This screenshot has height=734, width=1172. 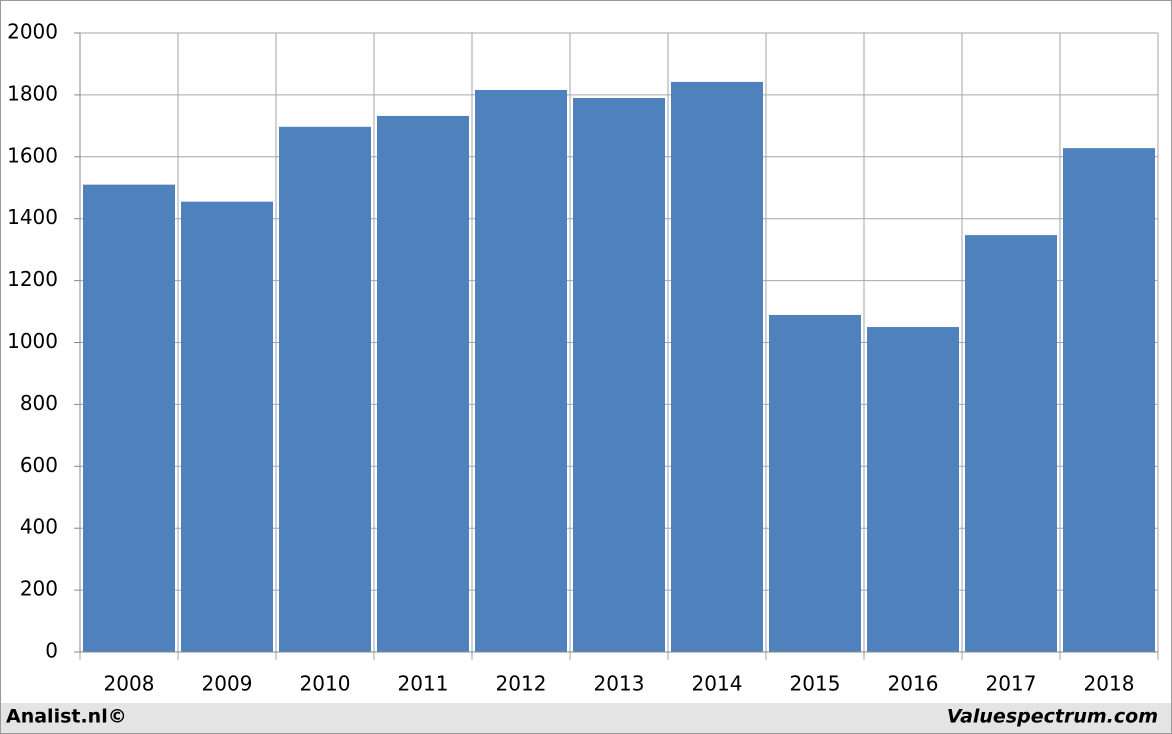 I want to click on y-tick-label: 1000, so click(x=32, y=341).